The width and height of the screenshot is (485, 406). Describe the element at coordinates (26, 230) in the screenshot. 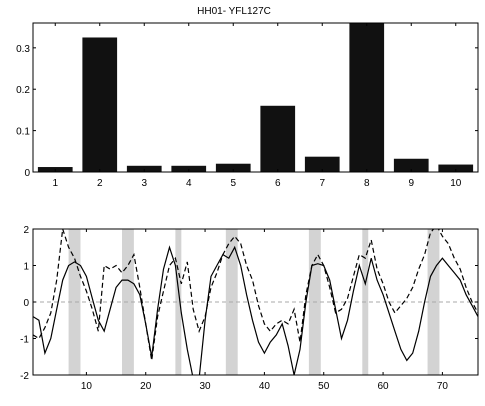

I see `y-tick-label: 2` at that location.